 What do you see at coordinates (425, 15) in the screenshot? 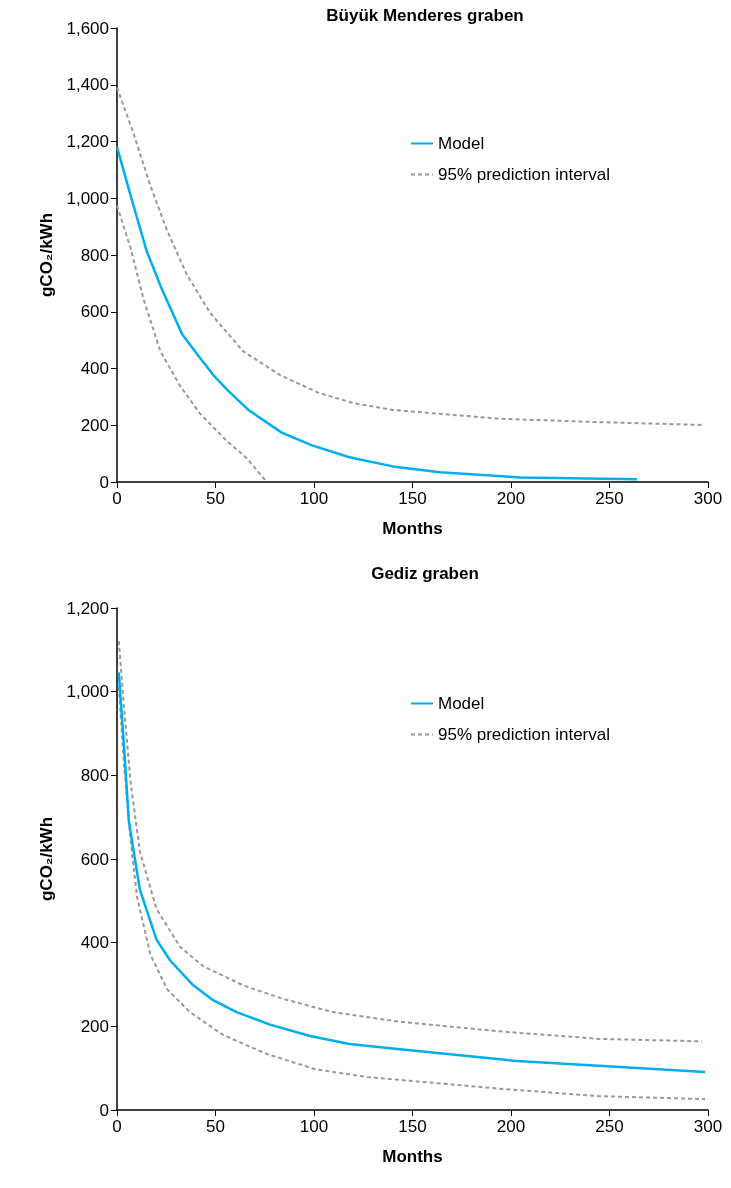
I see `chart-title: Büyük Menderes graben` at bounding box center [425, 15].